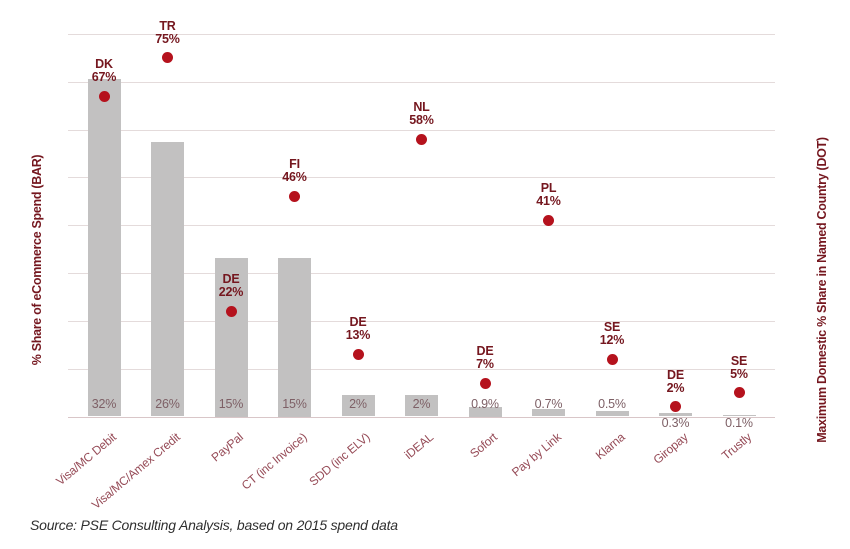  I want to click on dot-label-percent: 41%, so click(548, 201).